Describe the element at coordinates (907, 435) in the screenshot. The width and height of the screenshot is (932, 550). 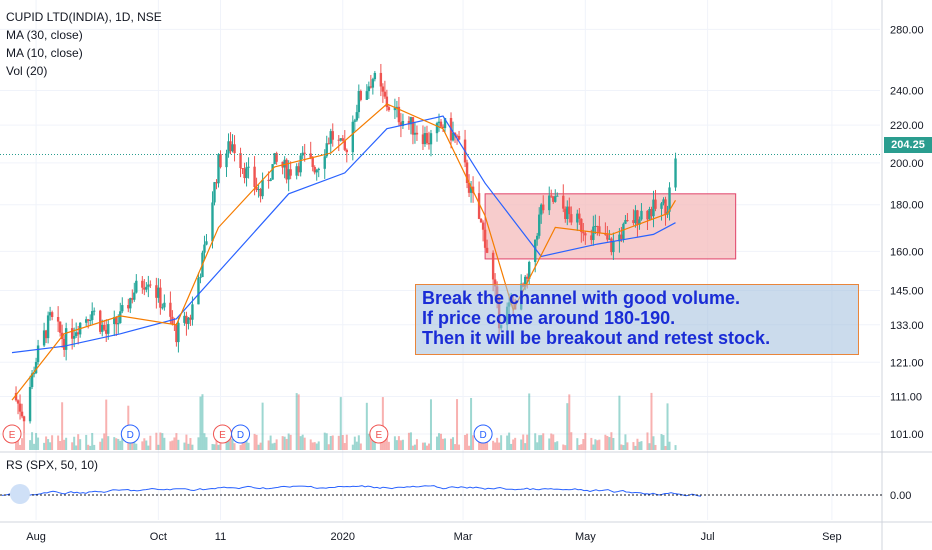
I see `price-tick-label: 101.00` at that location.